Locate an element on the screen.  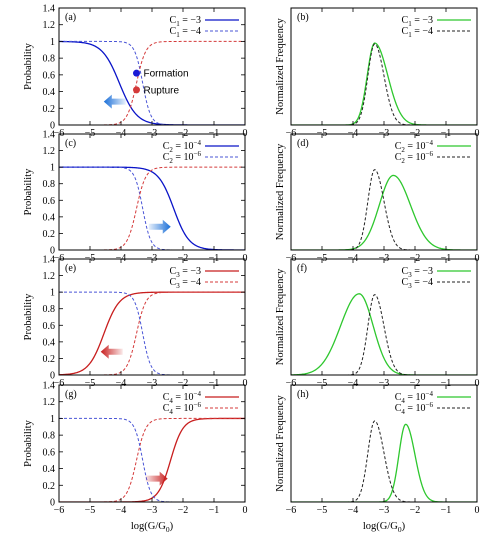
legend-label: C4 = 10−6 is located at coordinates (182, 408).